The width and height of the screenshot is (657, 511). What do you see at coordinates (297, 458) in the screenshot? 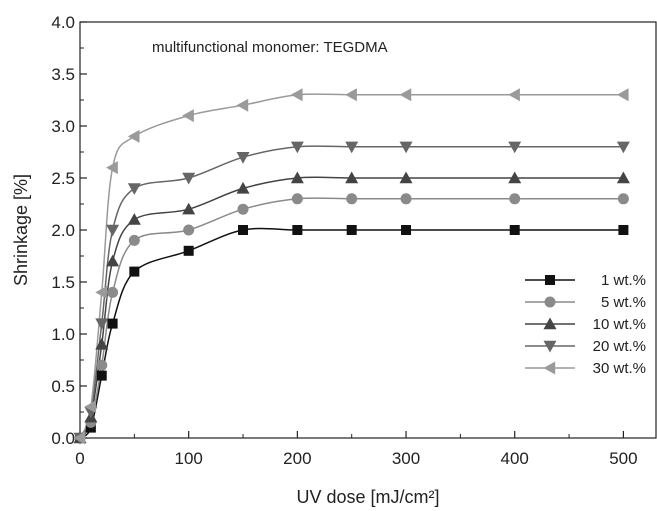
I see `x-tick-label: 200` at bounding box center [297, 458].